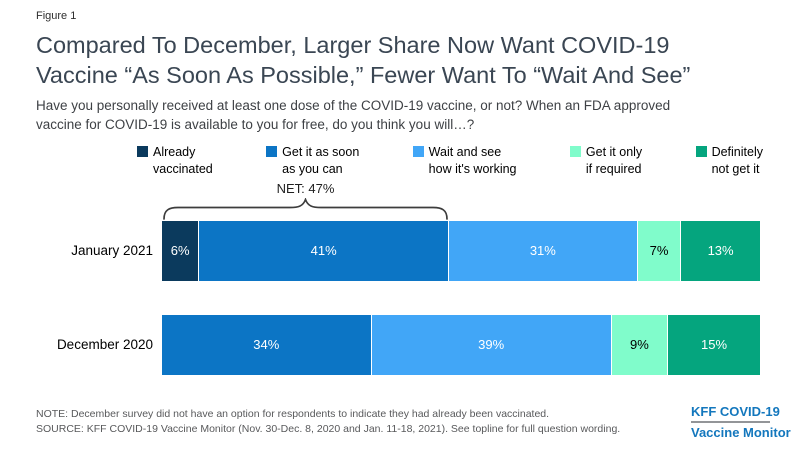 Image resolution: width=800 pixels, height=450 pixels. I want to click on logo-divider, so click(730, 422).